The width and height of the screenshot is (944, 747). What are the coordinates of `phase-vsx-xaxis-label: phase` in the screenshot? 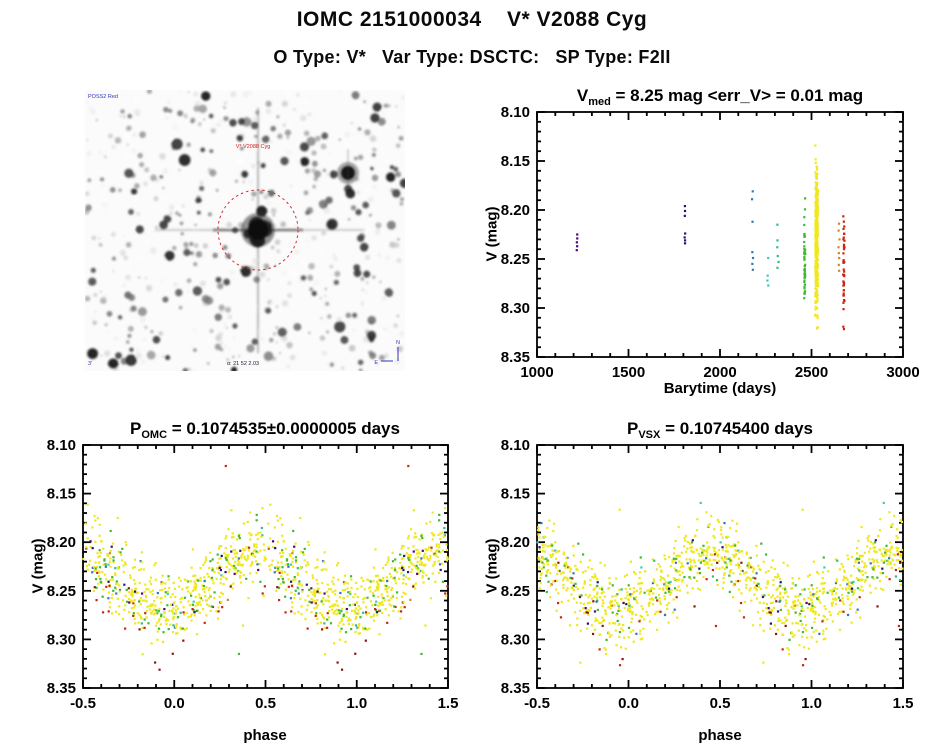 It's located at (720, 735).